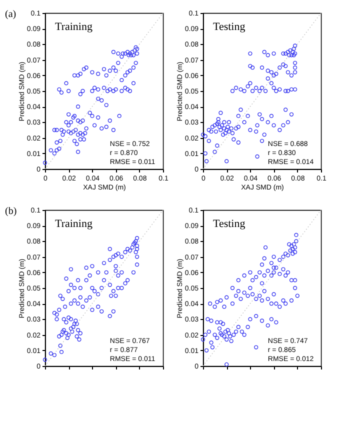 Image resolution: width=350 pixels, height=425 pixels. I want to click on text: (a), so click(10, 14).